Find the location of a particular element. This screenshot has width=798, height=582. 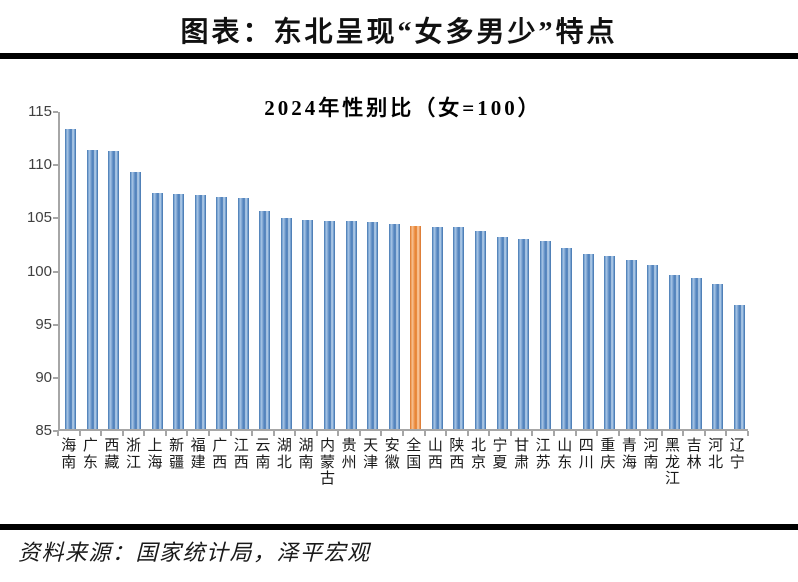

x-category-label: 海南 is located at coordinates (69, 454).